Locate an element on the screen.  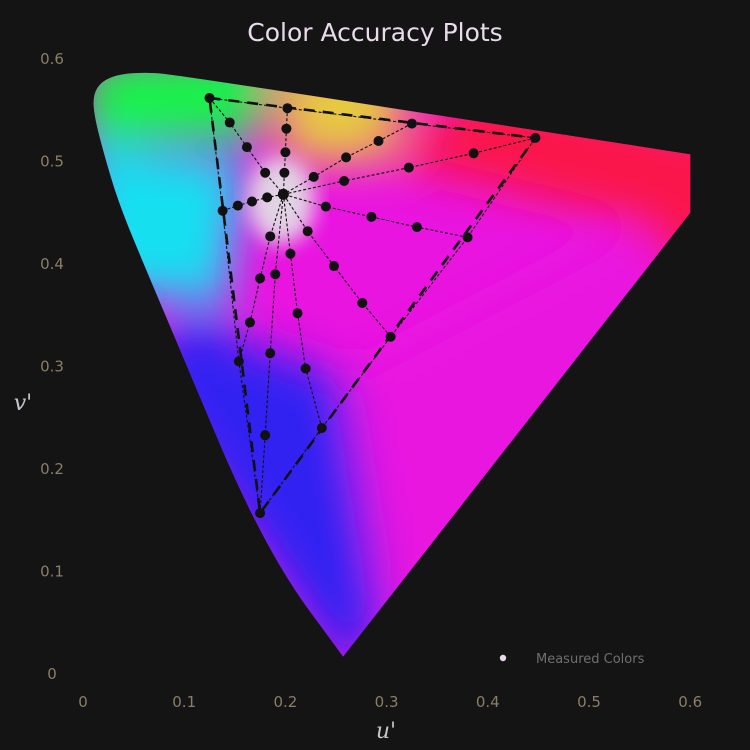
x-axis-ticks: 0 0.1 0.2 0.3 0.4 0.5 0.6 is located at coordinates (390, 702).